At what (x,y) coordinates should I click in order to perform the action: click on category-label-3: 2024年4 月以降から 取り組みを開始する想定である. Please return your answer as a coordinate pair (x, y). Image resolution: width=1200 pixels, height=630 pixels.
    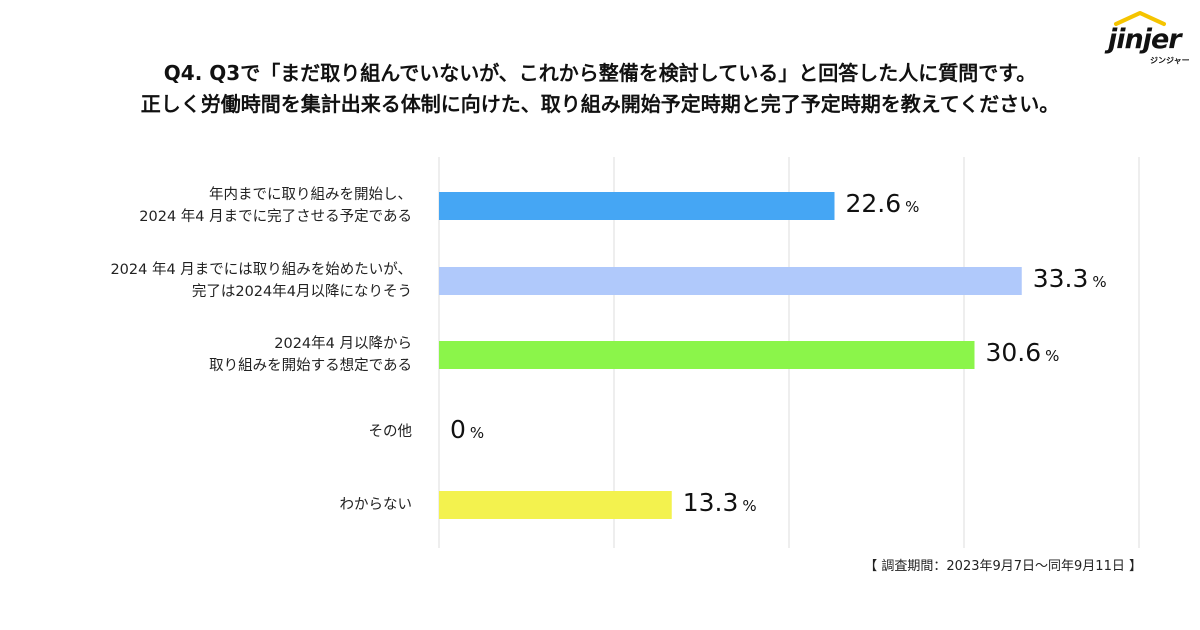
    Looking at the image, I should click on (310, 355).